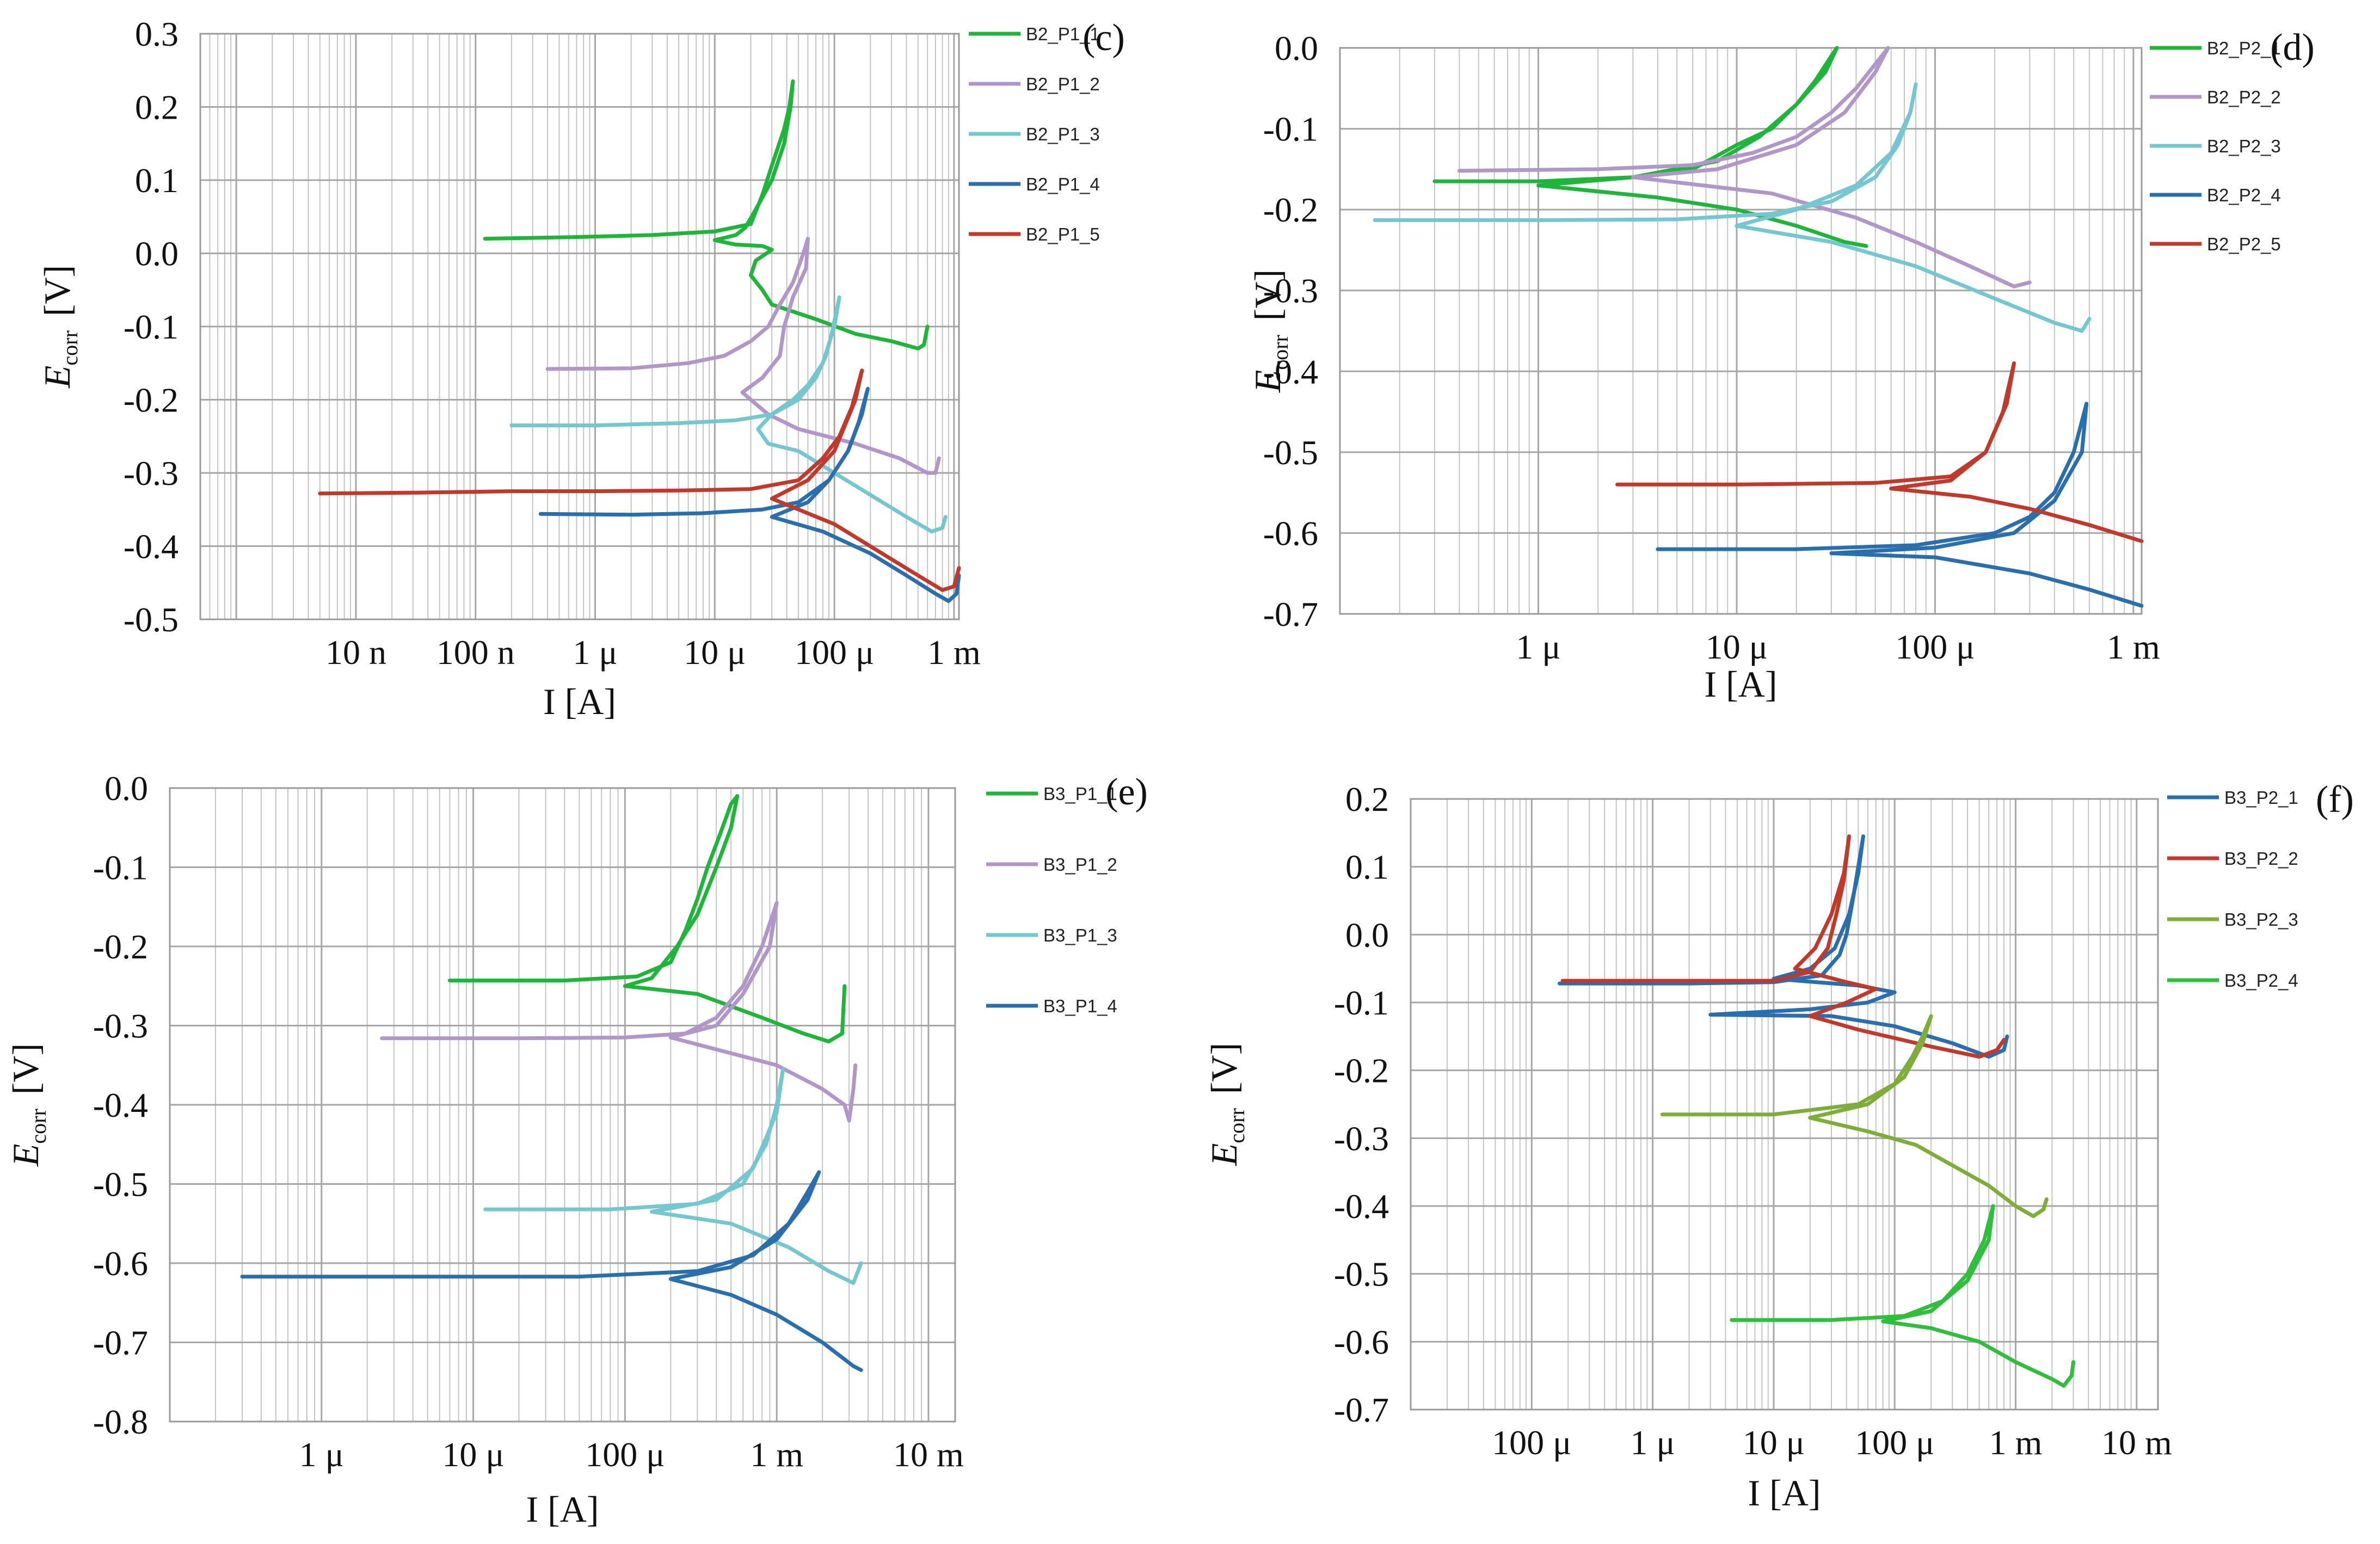 The height and width of the screenshot is (1544, 2380). What do you see at coordinates (1290, 533) in the screenshot?
I see `y-tick-label: -0.6` at bounding box center [1290, 533].